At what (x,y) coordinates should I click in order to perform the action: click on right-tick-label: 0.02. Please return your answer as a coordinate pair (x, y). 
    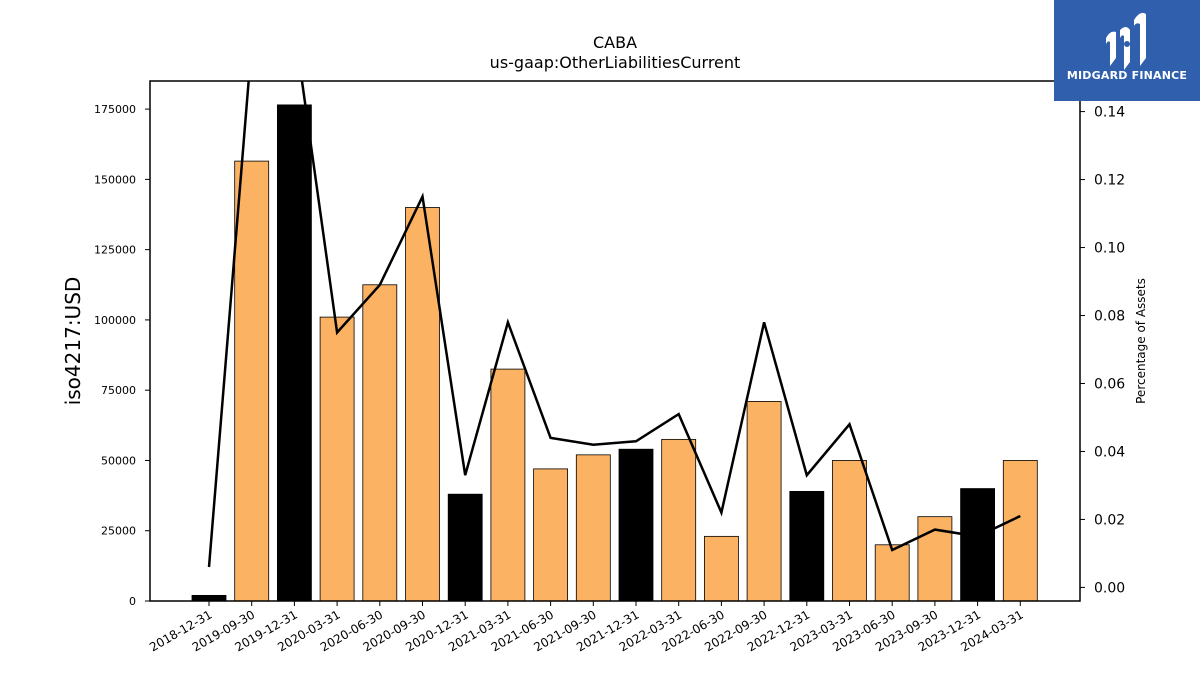
    Looking at the image, I should click on (1109, 520).